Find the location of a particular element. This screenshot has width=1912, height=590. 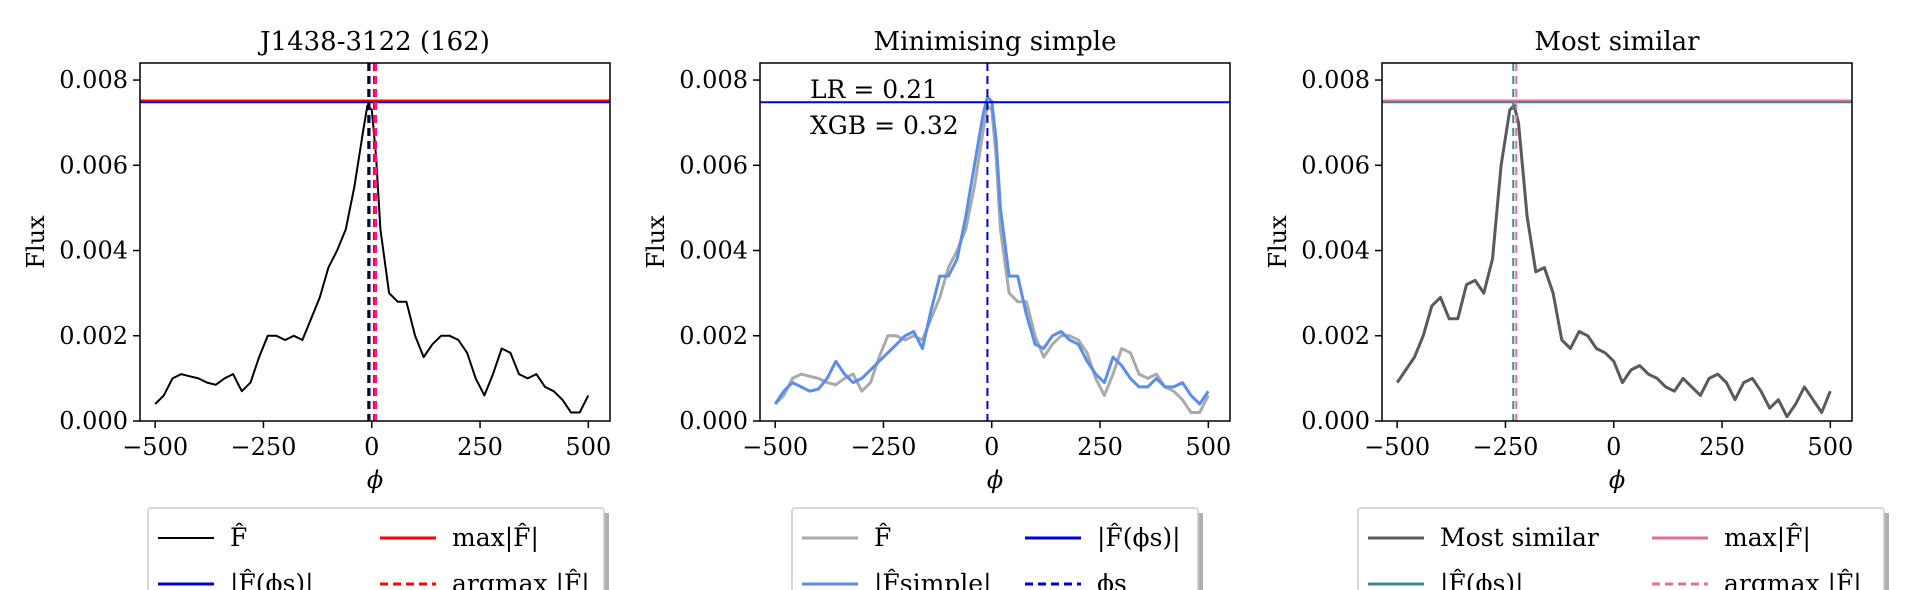

legend: F̂ max|F̂| |F̂(ϕs)| argmax |F̂| is located at coordinates (378, 548).